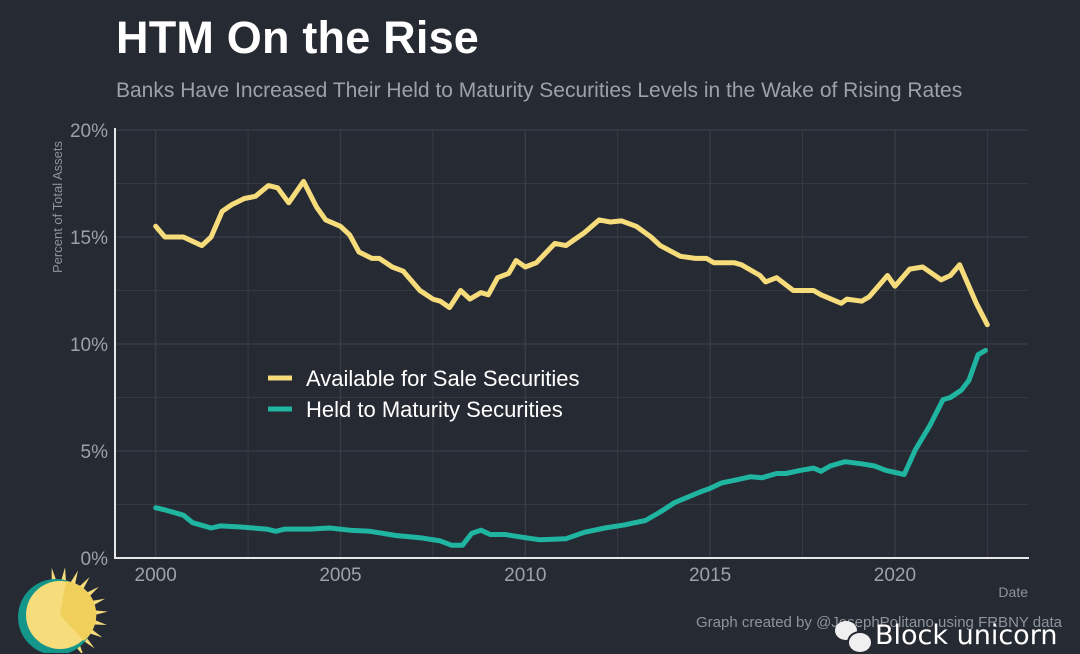 The image size is (1080, 654). Describe the element at coordinates (434, 409) in the screenshot. I see `legend-label-htm: Held to Maturity Securities` at that location.